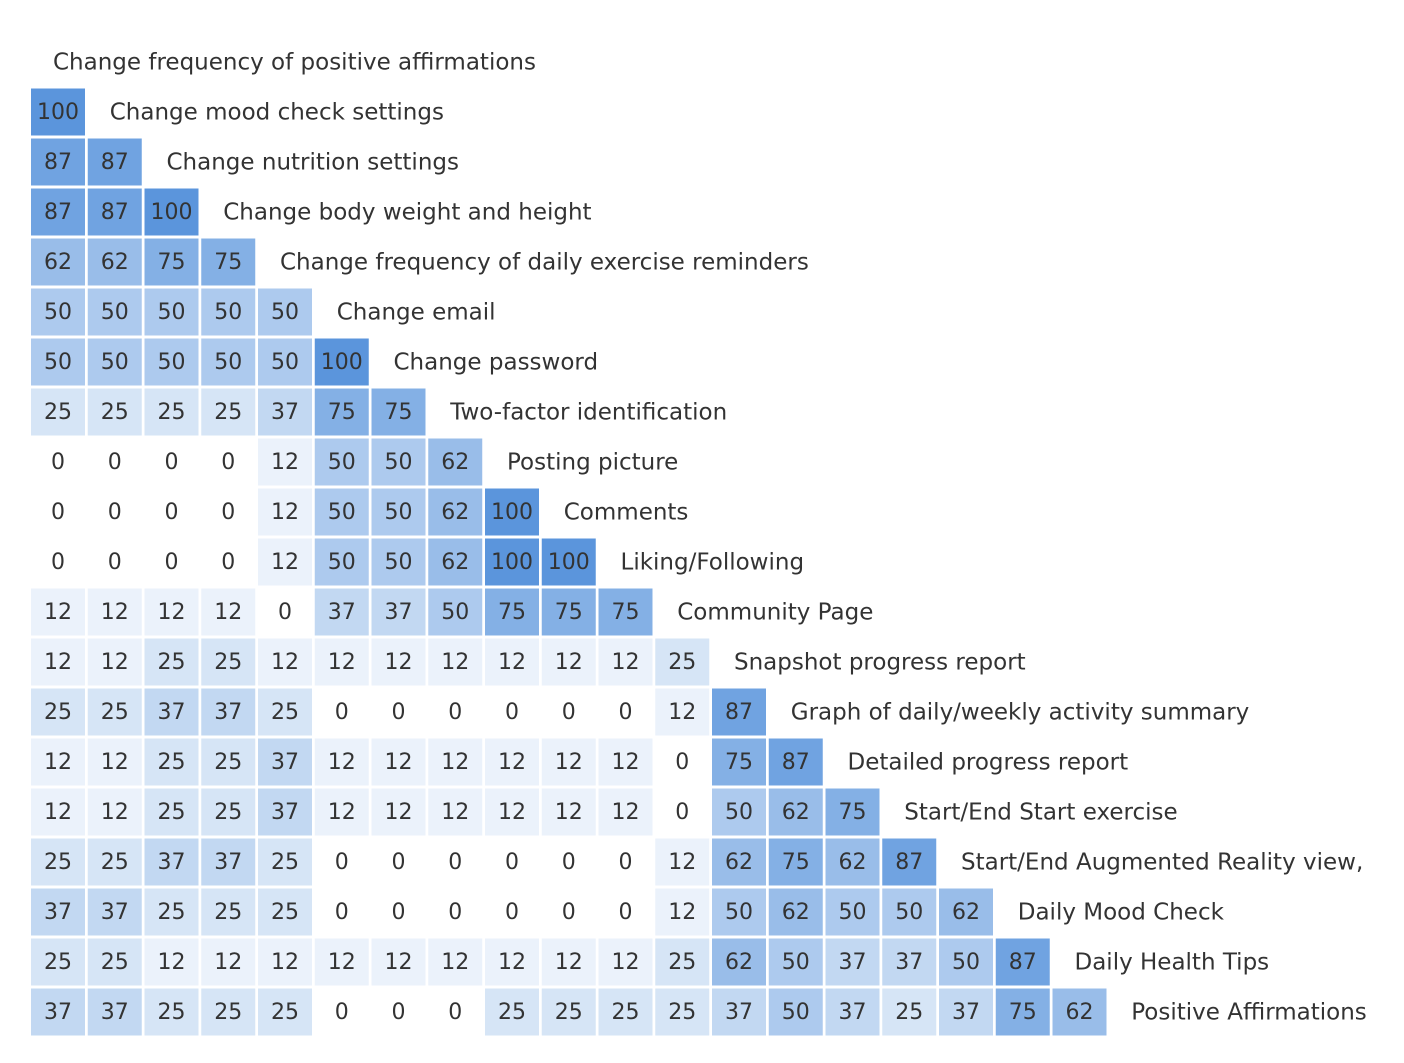 The image size is (1404, 1063). I want to click on row-label: Snapshot progress report, so click(880, 663).